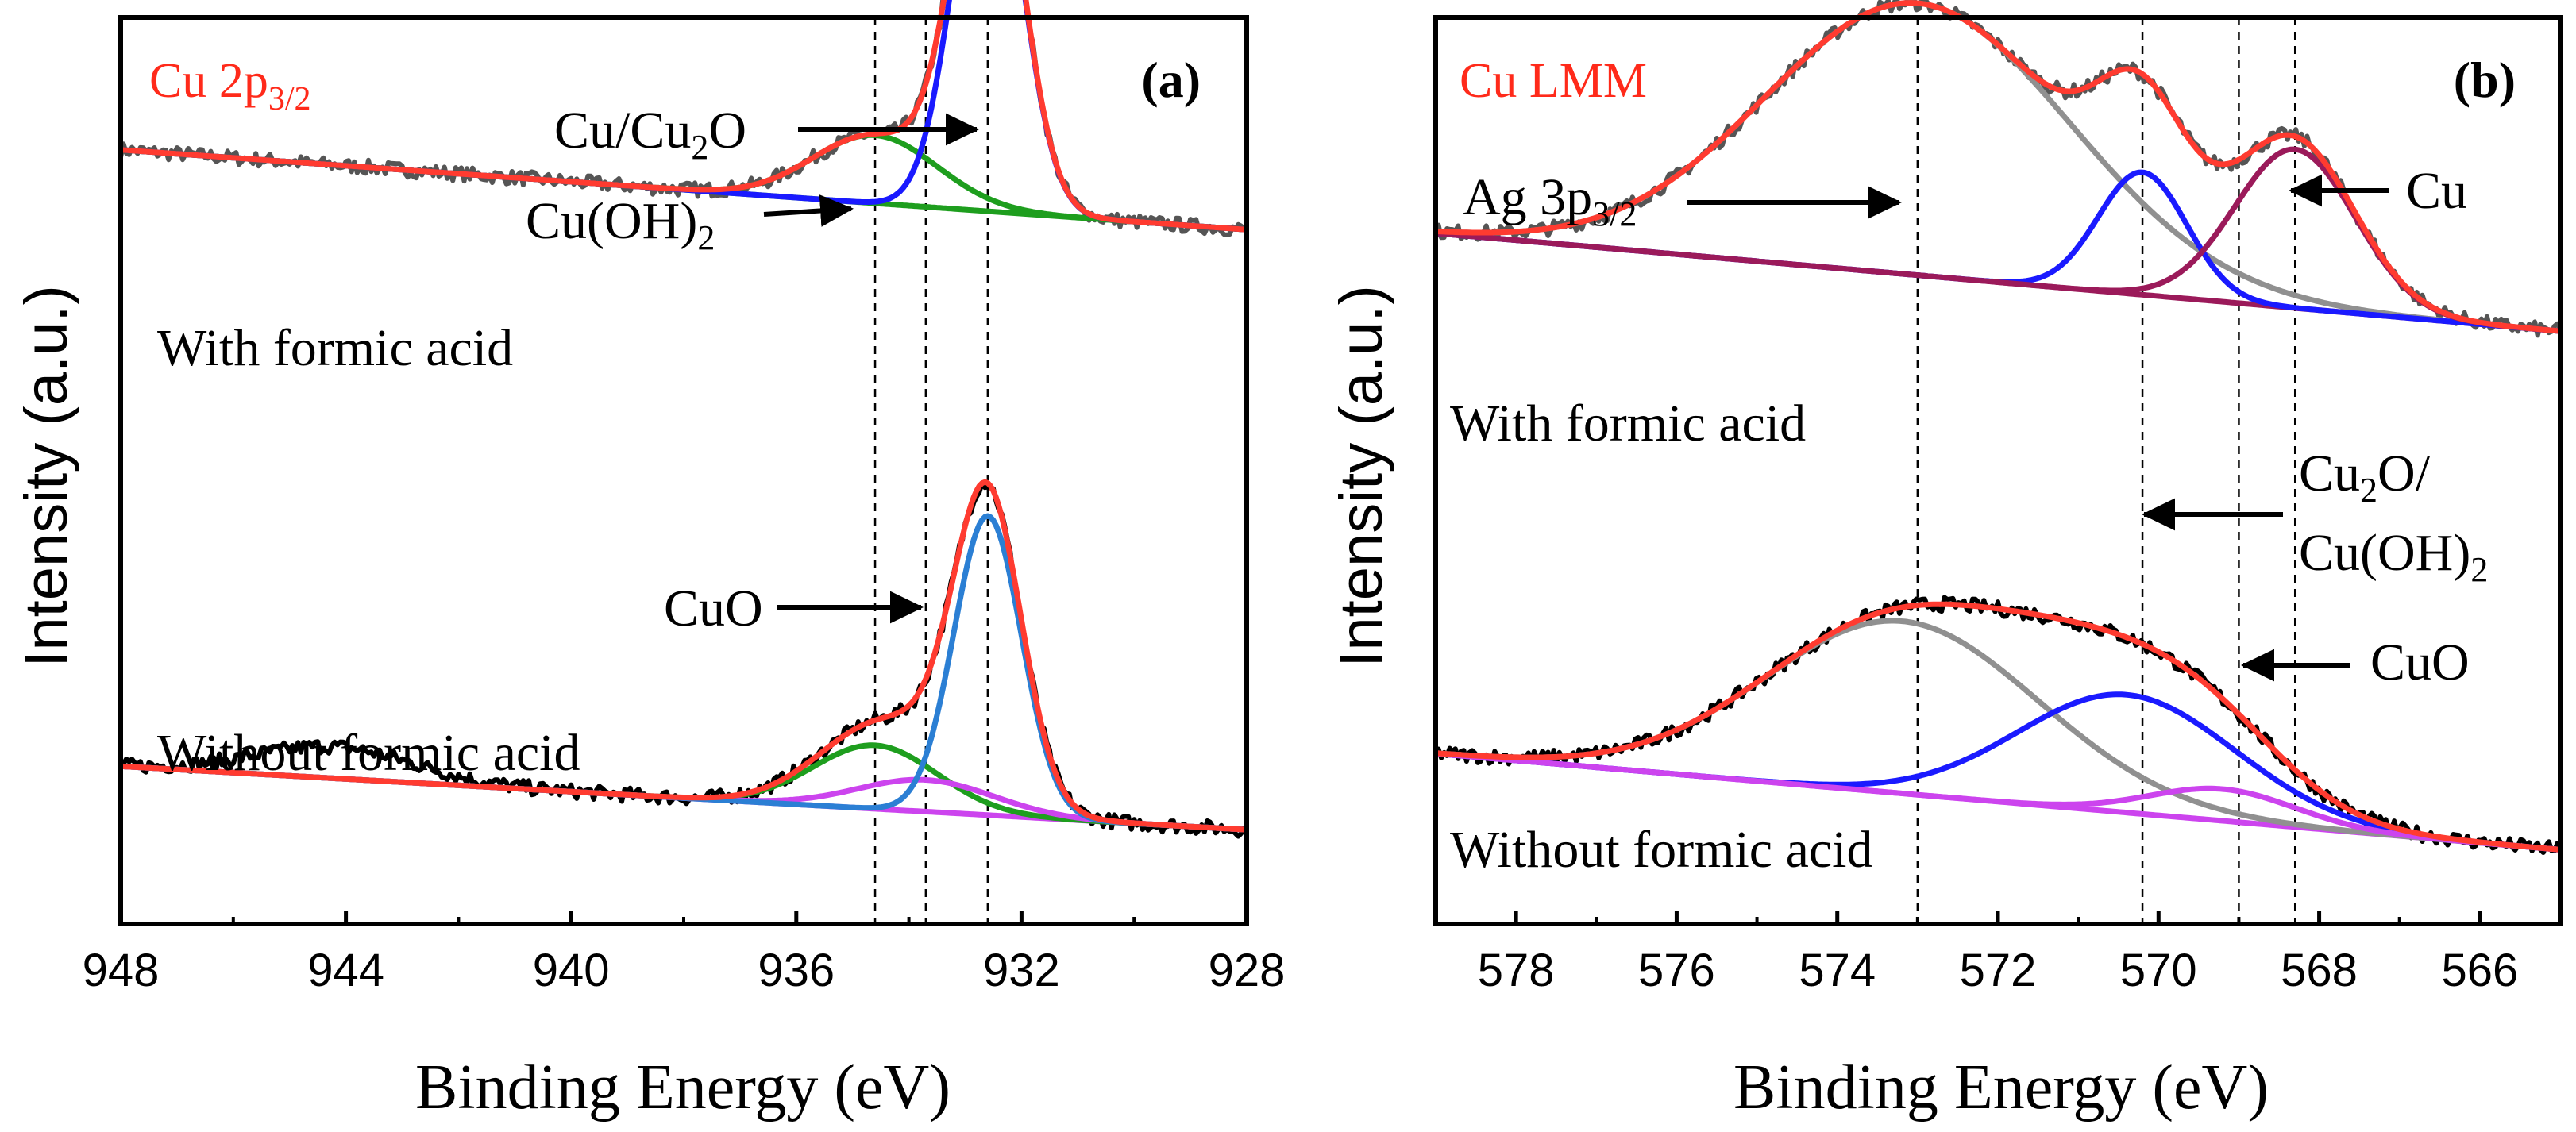 The image size is (2576, 1132). I want to click on panel-b-x-ticks: 578 576 574 572 570 568 566, so click(1998, 954).